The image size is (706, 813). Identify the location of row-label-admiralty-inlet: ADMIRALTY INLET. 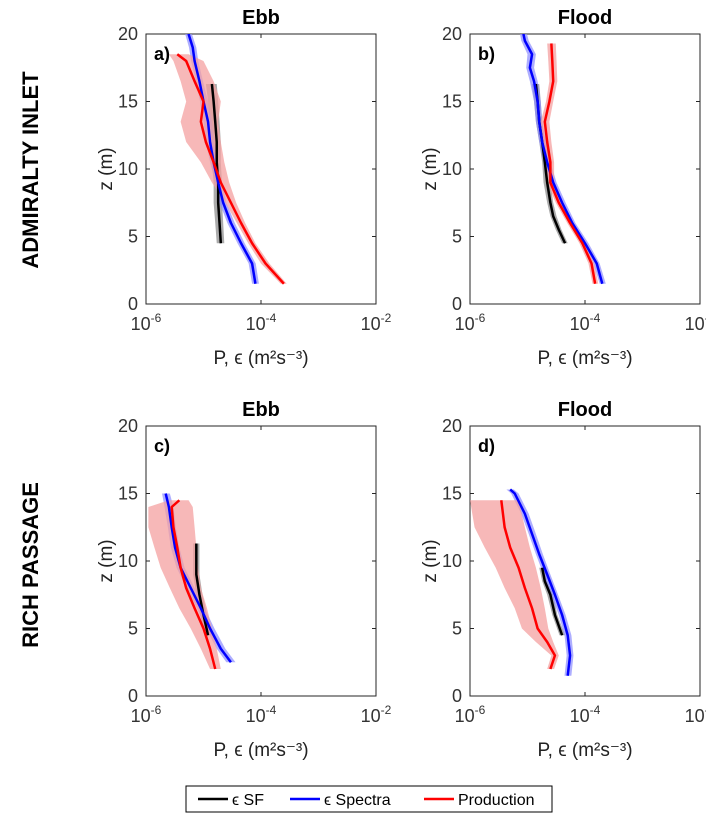
(30, 170).